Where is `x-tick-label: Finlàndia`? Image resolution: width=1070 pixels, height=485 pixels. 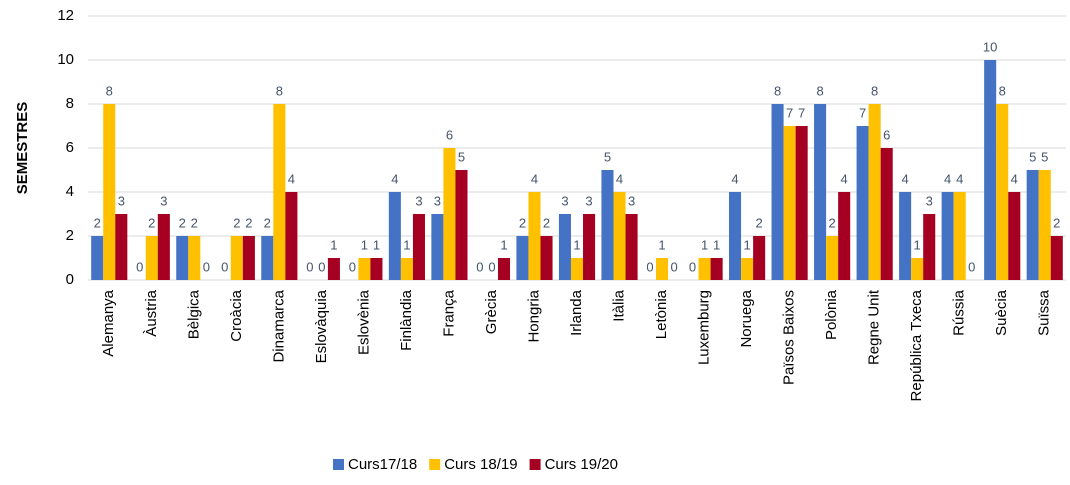
x-tick-label: Finlàndia is located at coordinates (406, 320).